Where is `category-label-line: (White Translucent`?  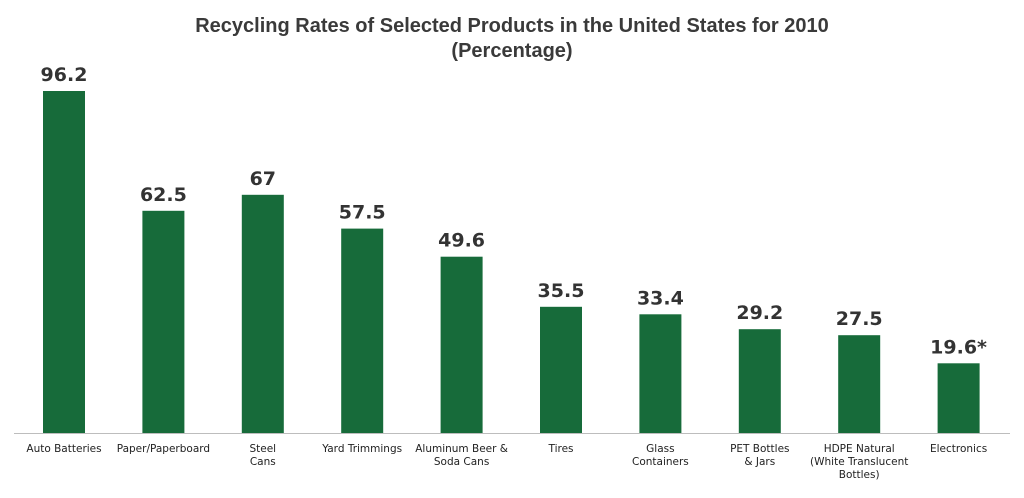
category-label-line: (White Translucent is located at coordinates (859, 462).